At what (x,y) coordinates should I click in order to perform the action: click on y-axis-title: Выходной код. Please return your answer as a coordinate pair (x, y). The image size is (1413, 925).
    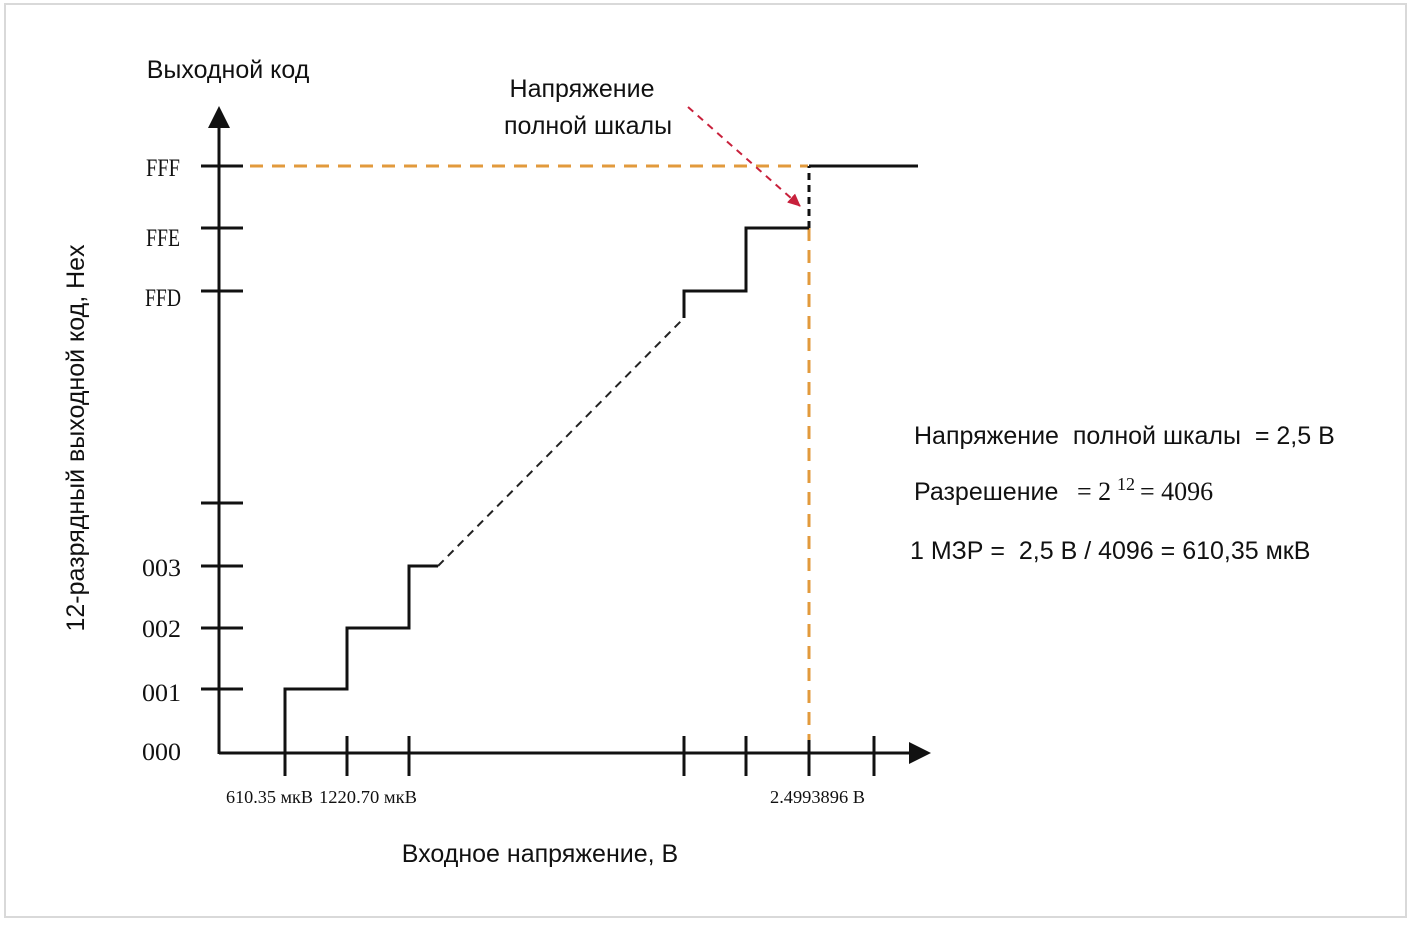
    Looking at the image, I should click on (228, 70).